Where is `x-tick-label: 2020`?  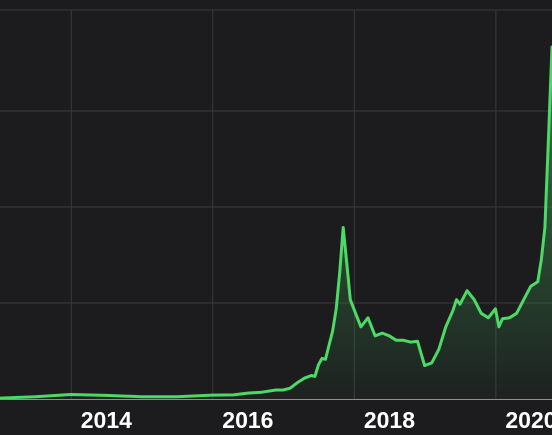
x-tick-label: 2020 is located at coordinates (528, 420).